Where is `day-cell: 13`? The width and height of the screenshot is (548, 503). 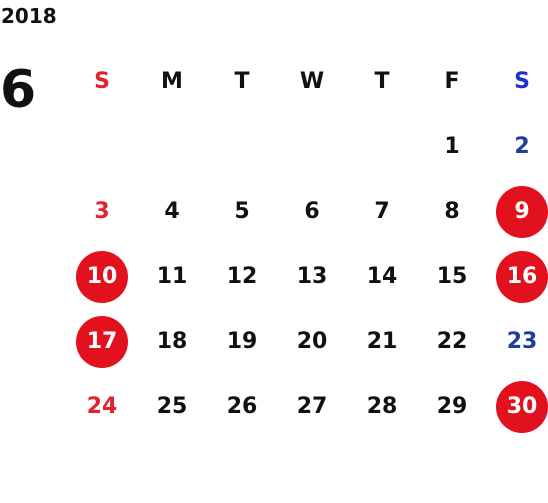 day-cell: 13 is located at coordinates (312, 276).